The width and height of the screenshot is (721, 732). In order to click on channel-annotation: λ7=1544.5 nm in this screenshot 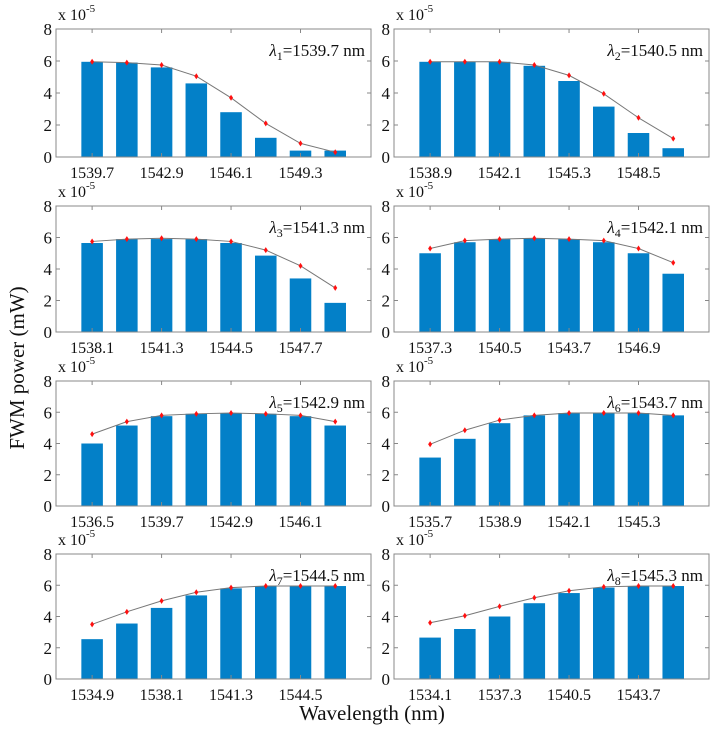, I will do `click(316, 577)`.